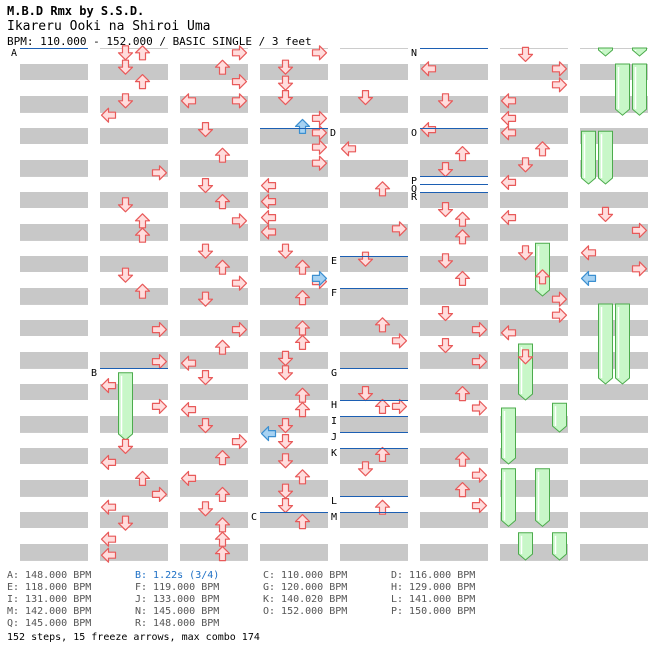 The width and height of the screenshot is (672, 668). Describe the element at coordinates (433, 599) in the screenshot. I see `bpm-legend-item: L: 141.000 BPM` at that location.